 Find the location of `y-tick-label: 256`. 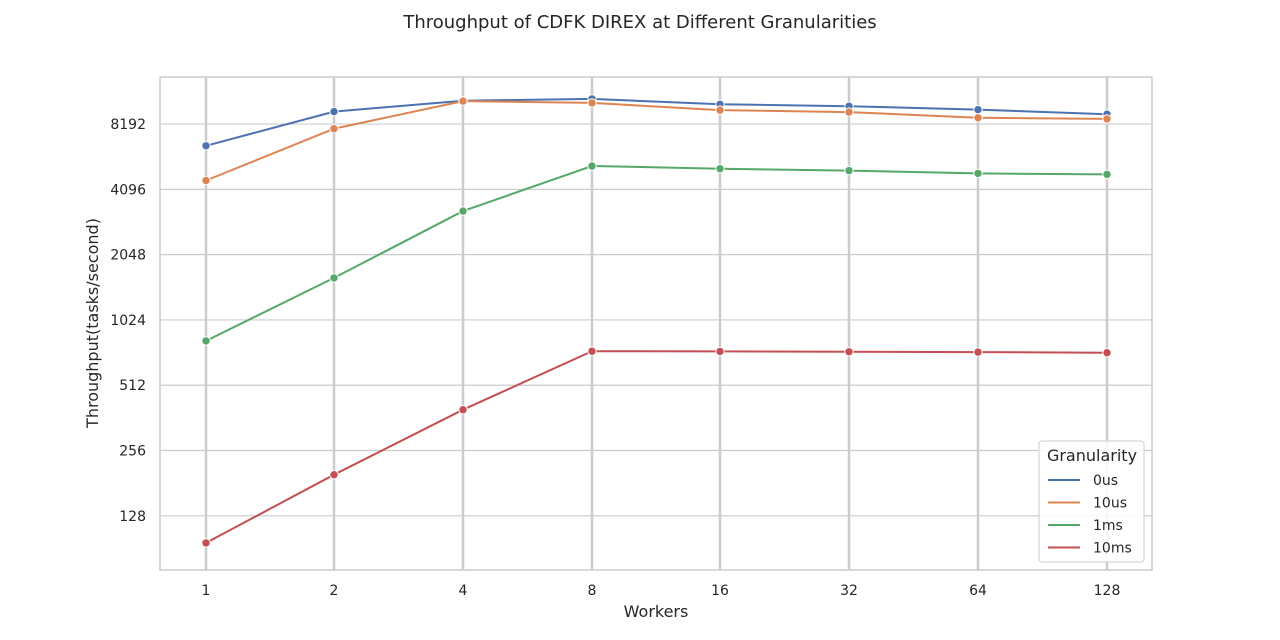

y-tick-label: 256 is located at coordinates (132, 452).